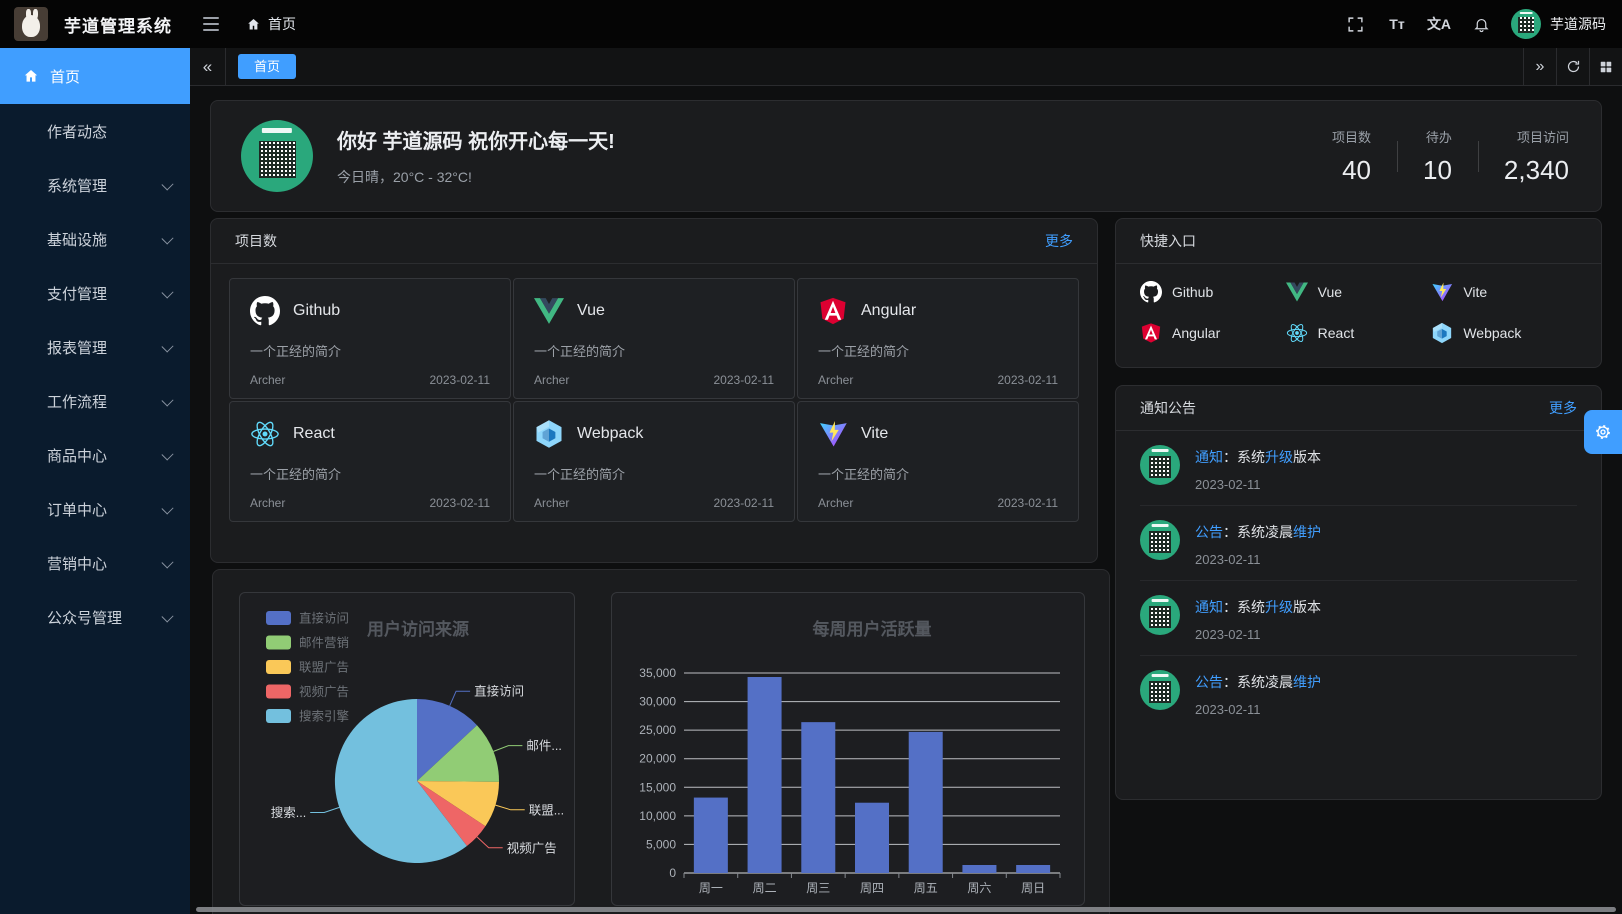 This screenshot has height=914, width=1622. What do you see at coordinates (370, 434) in the screenshot?
I see `project-name-row: React` at bounding box center [370, 434].